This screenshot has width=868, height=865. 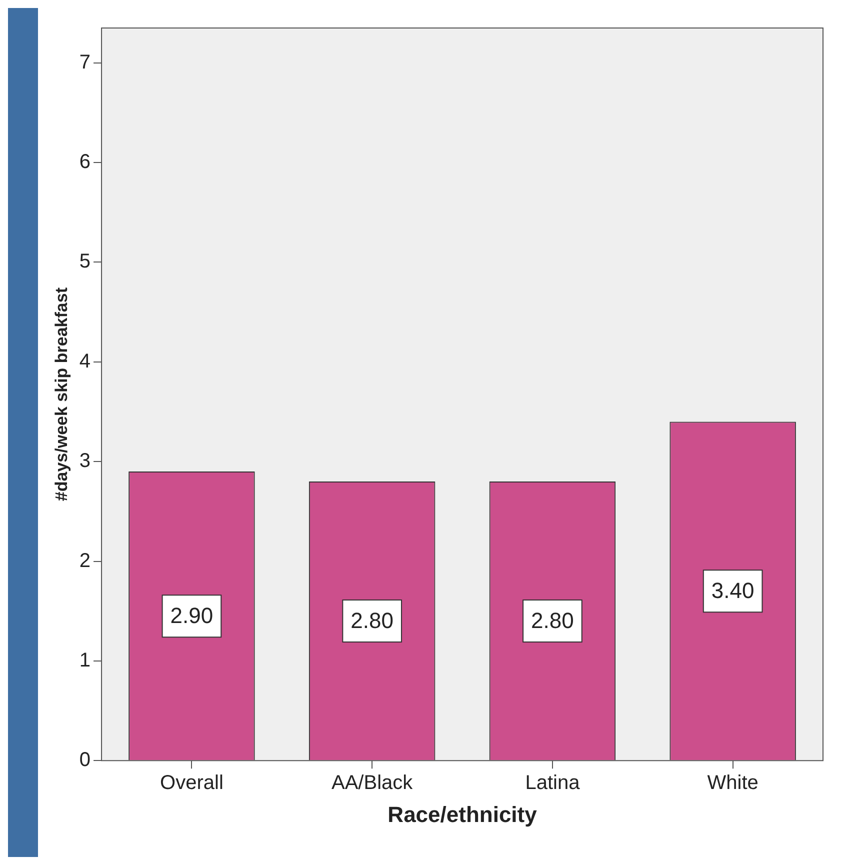 What do you see at coordinates (85, 62) in the screenshot?
I see `y-tick-label: 7` at bounding box center [85, 62].